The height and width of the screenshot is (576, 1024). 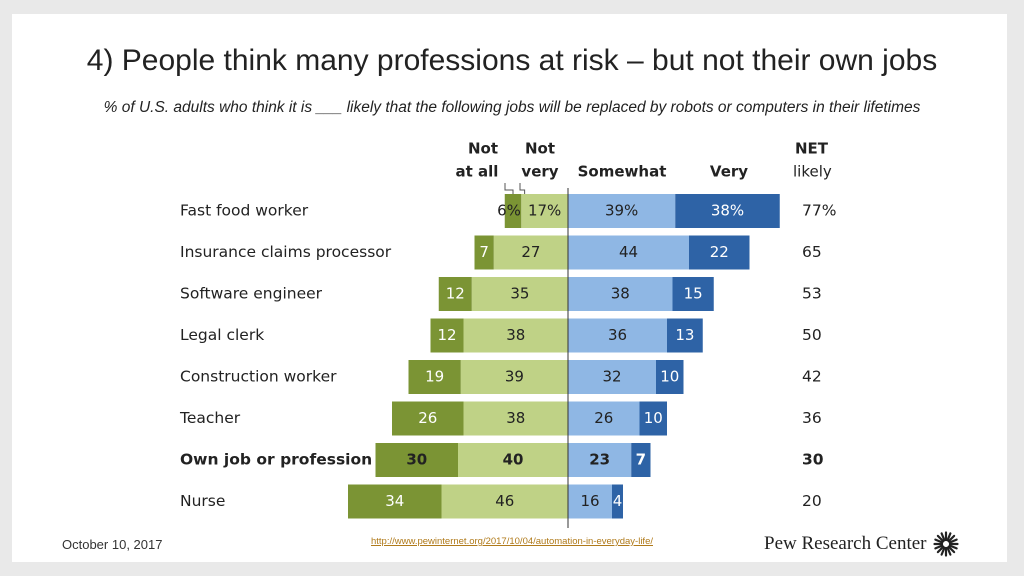 I want to click on chart-row: Software engineer 12 35 38 15 53, so click(x=501, y=294).